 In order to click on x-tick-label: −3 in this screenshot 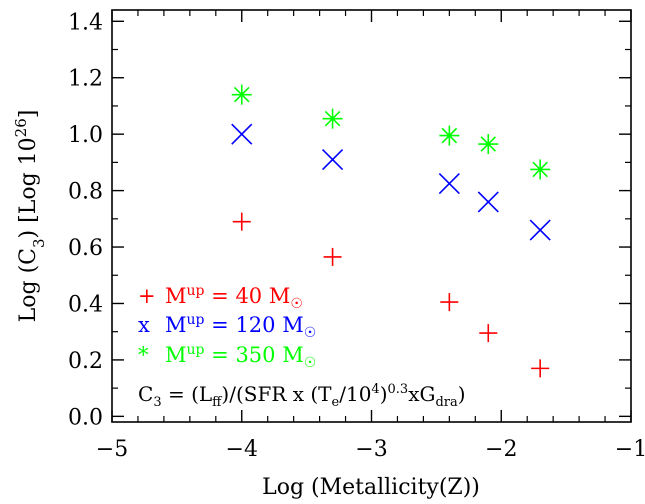, I will do `click(371, 449)`.